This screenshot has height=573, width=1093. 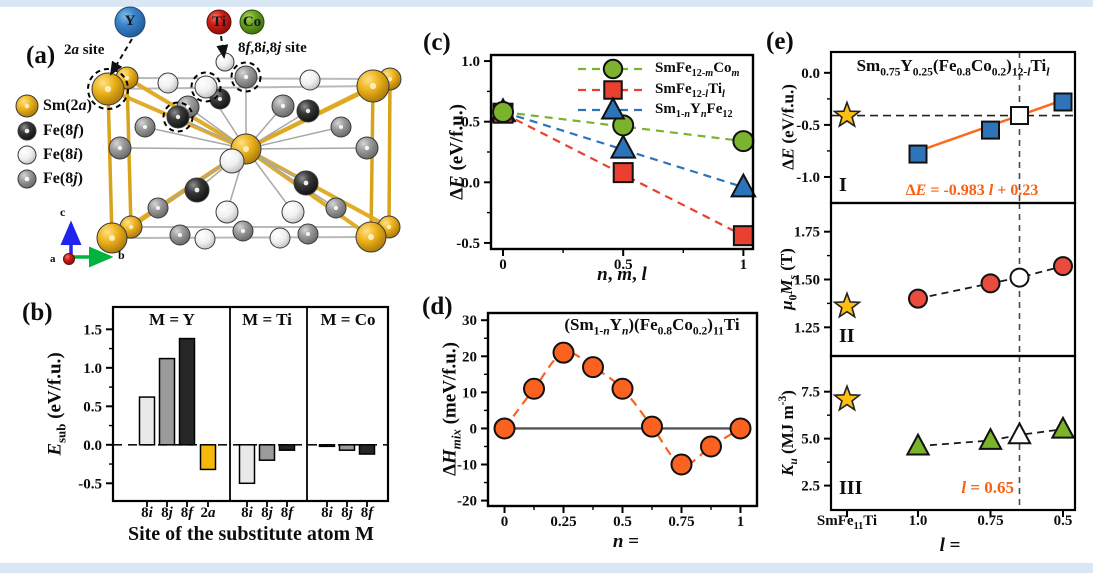 I want to click on tick-label: 1.0, so click(x=470, y=62).